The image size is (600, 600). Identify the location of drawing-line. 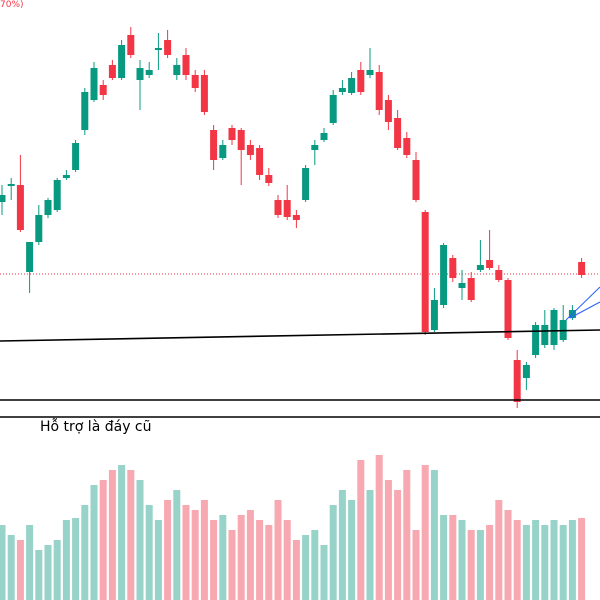
(584, 310).